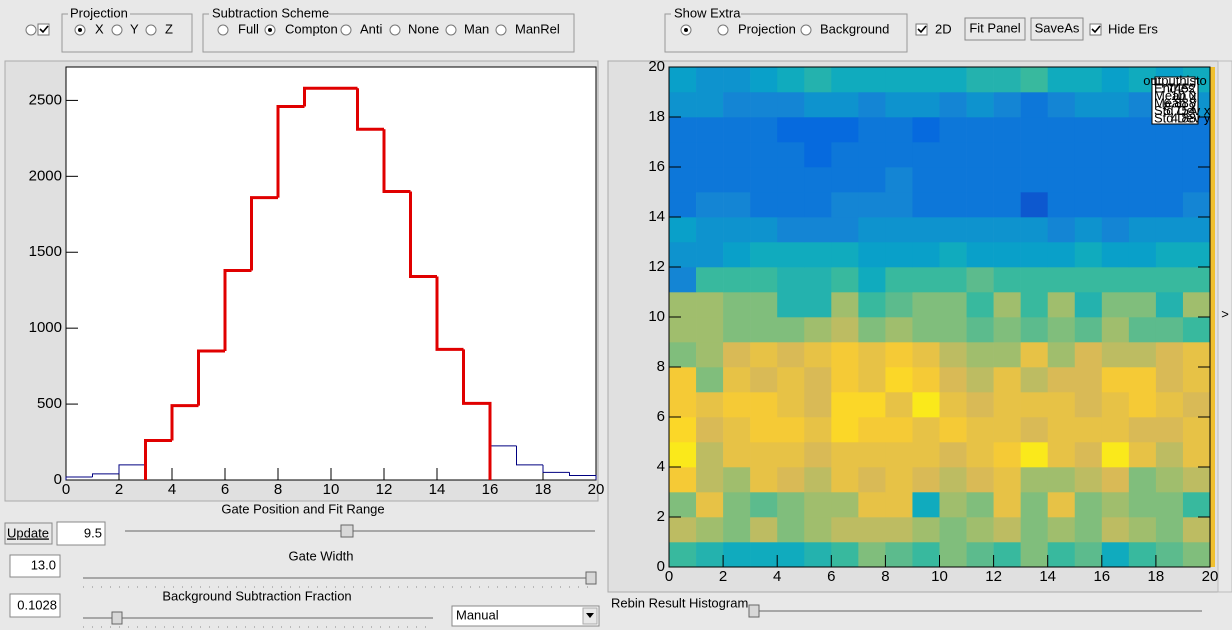 The height and width of the screenshot is (630, 1232). Describe the element at coordinates (134, 28) in the screenshot. I see `radio-label: Y` at that location.